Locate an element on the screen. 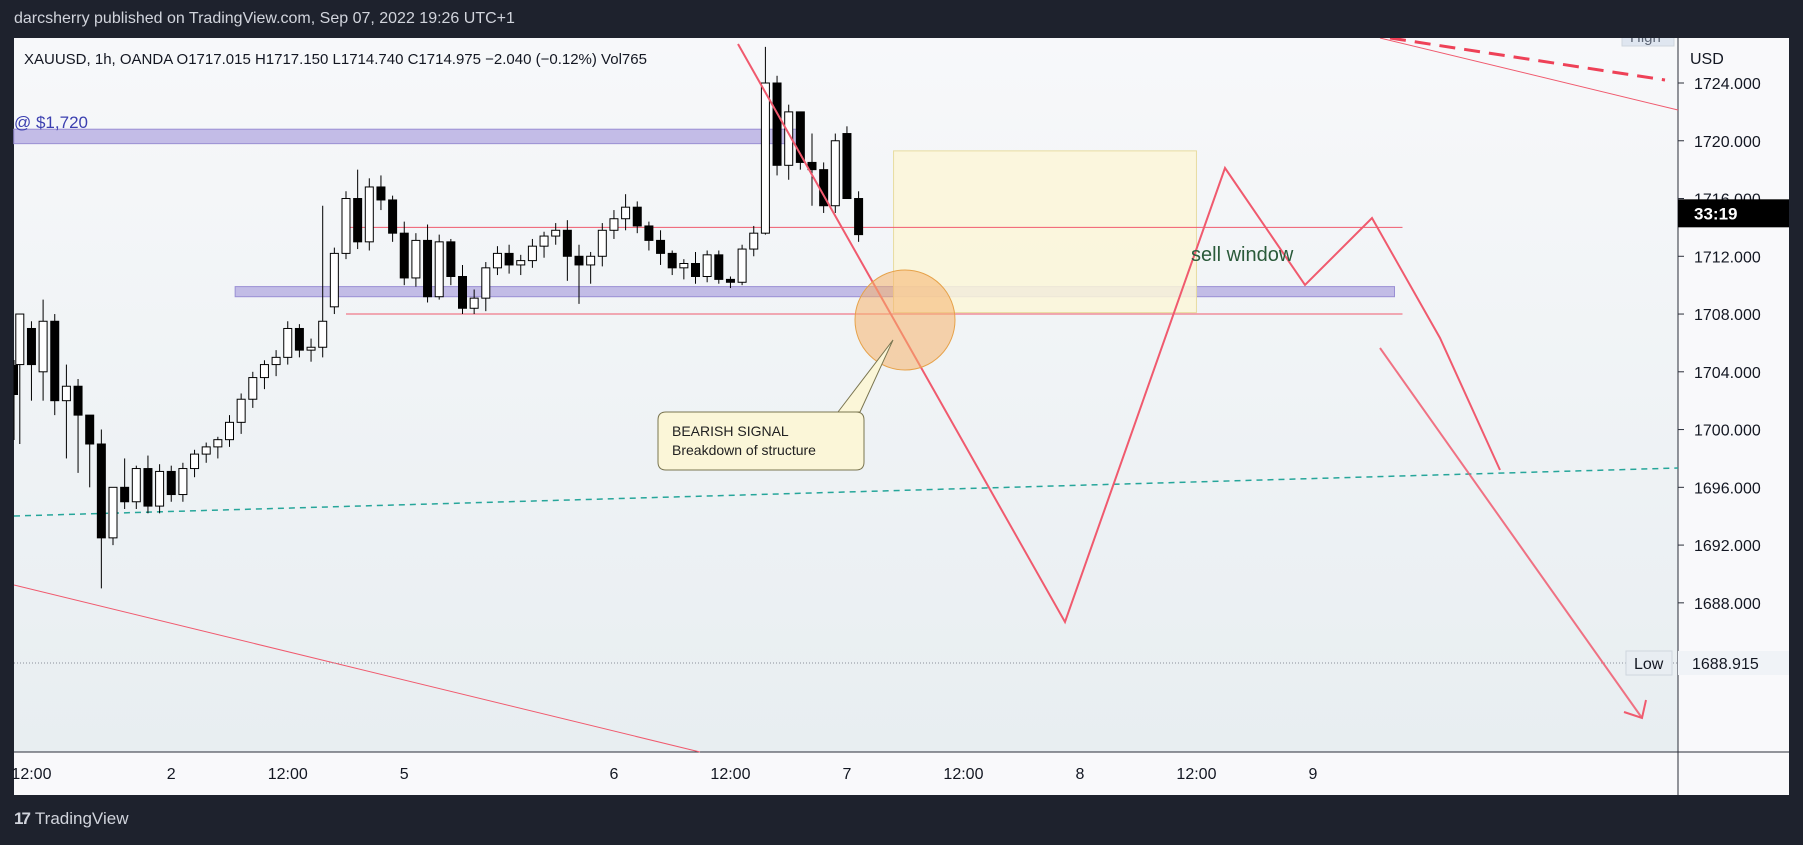  low-value-tag is located at coordinates (1733, 663).